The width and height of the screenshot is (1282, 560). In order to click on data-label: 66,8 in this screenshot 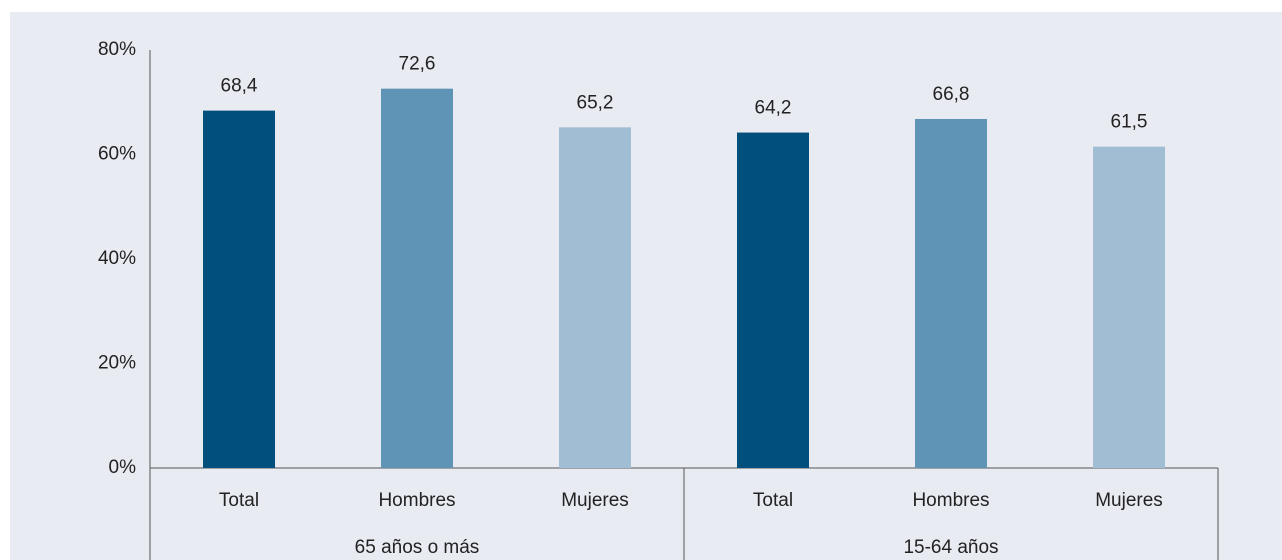, I will do `click(951, 94)`.